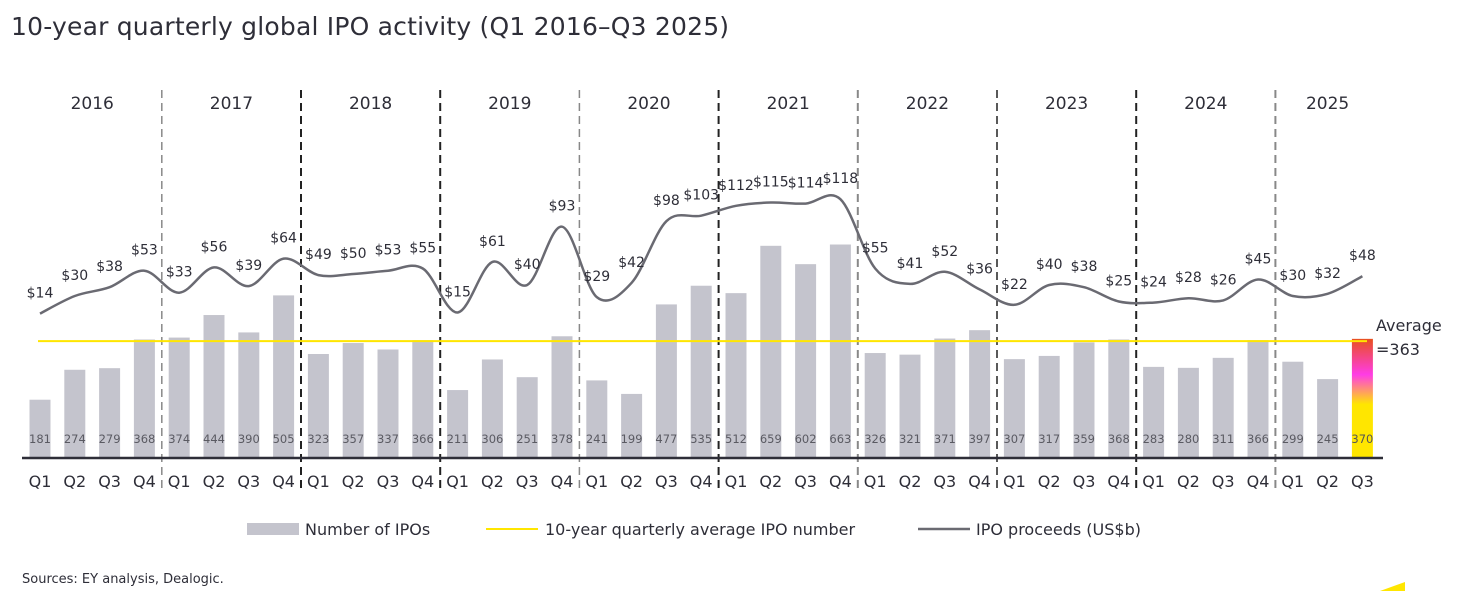  Describe the element at coordinates (562, 439) in the screenshot. I see `bar-value-label: 378` at that location.